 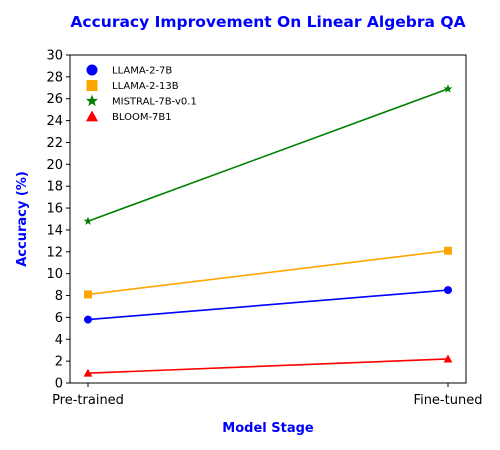 I want to click on y-tick-label: 20, so click(x=54, y=165).